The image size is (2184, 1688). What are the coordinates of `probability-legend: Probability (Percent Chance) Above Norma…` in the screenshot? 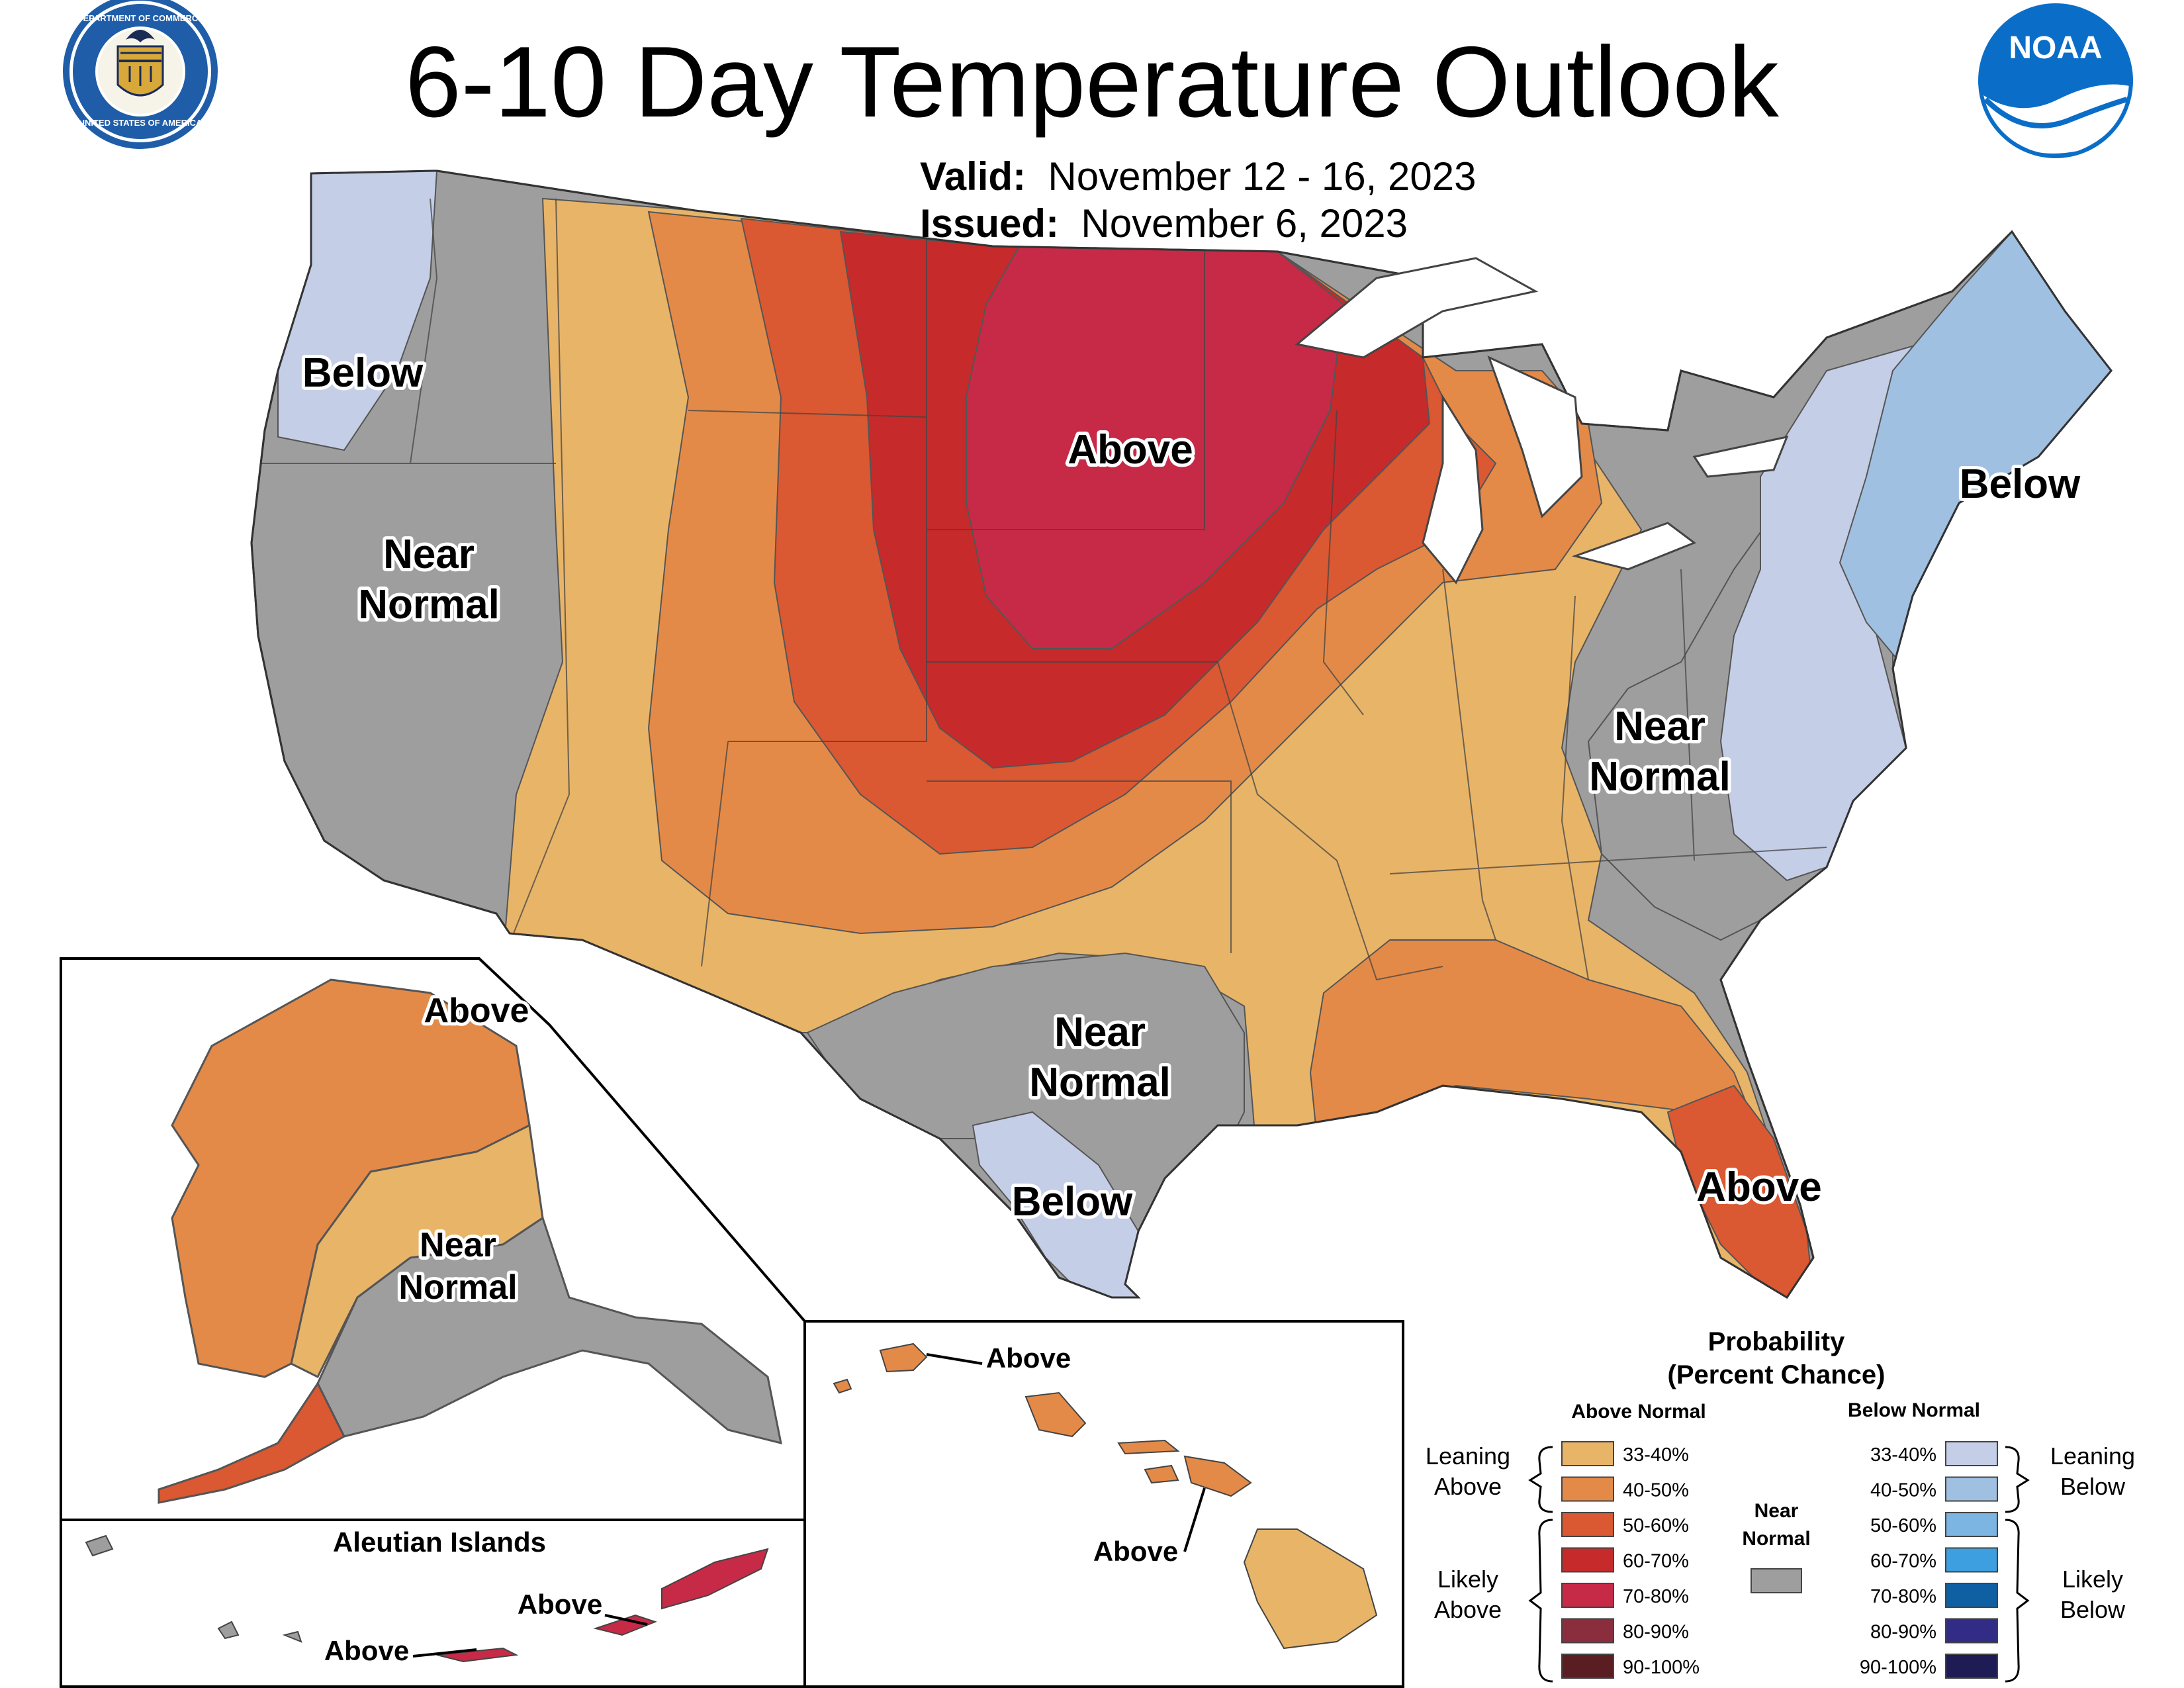 It's located at (1780, 1505).